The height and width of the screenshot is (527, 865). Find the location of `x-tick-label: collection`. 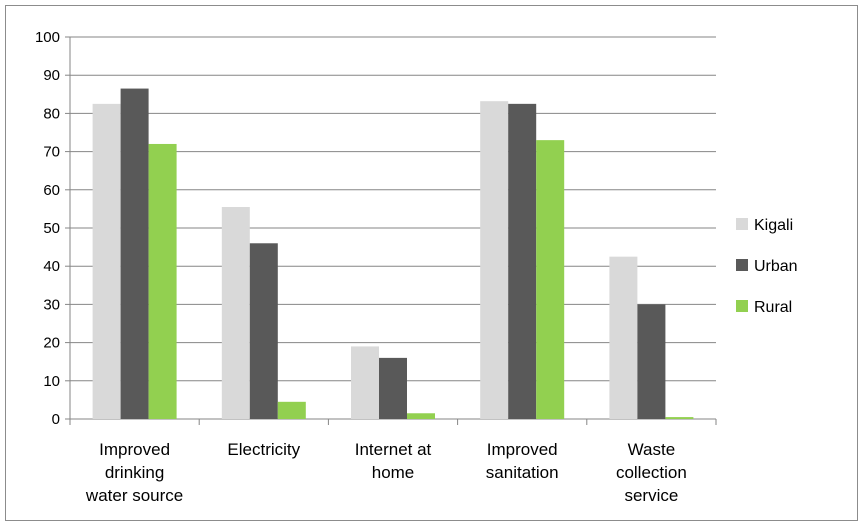

x-tick-label: collection is located at coordinates (651, 472).